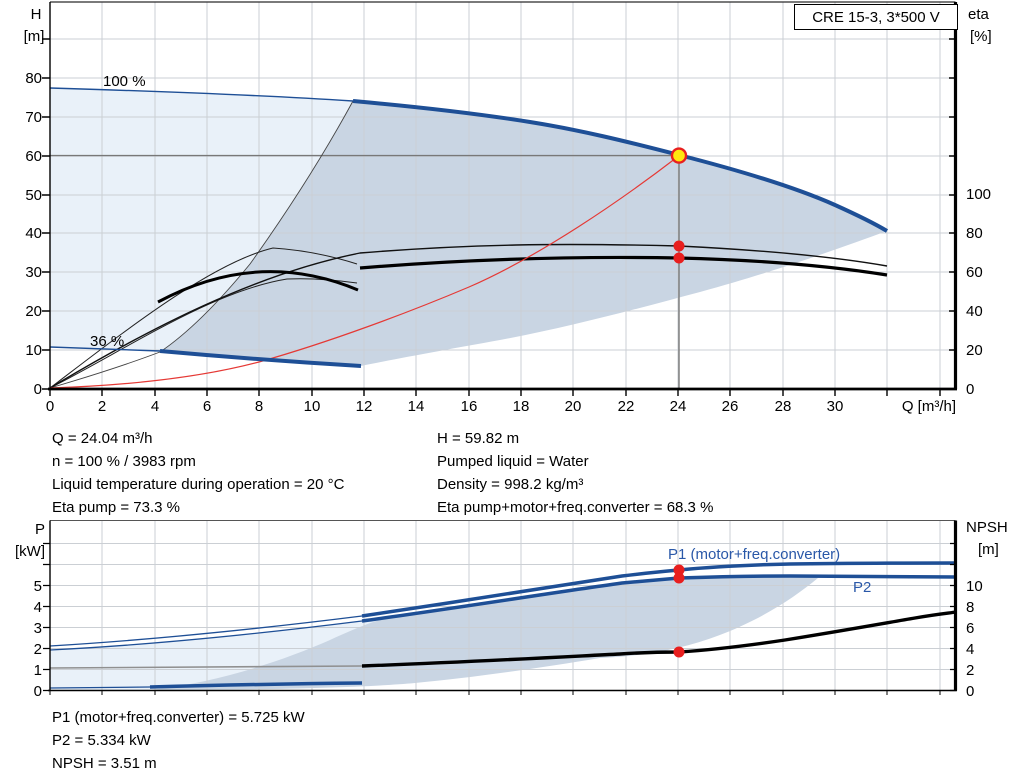  I want to click on q-tick-label: 20, so click(573, 406).